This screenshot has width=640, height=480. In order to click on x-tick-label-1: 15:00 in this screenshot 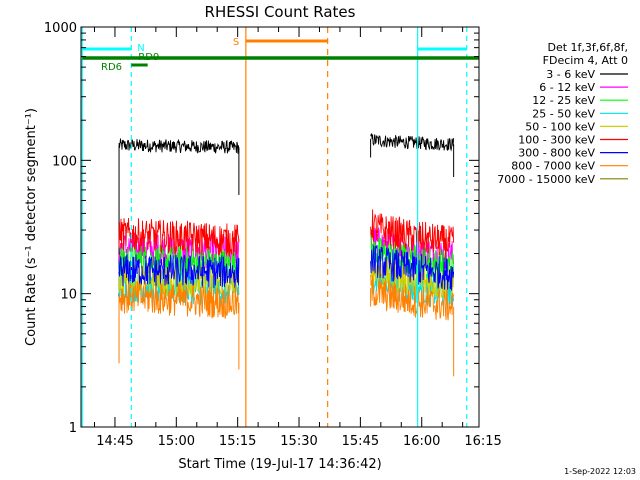, I will do `click(176, 441)`.